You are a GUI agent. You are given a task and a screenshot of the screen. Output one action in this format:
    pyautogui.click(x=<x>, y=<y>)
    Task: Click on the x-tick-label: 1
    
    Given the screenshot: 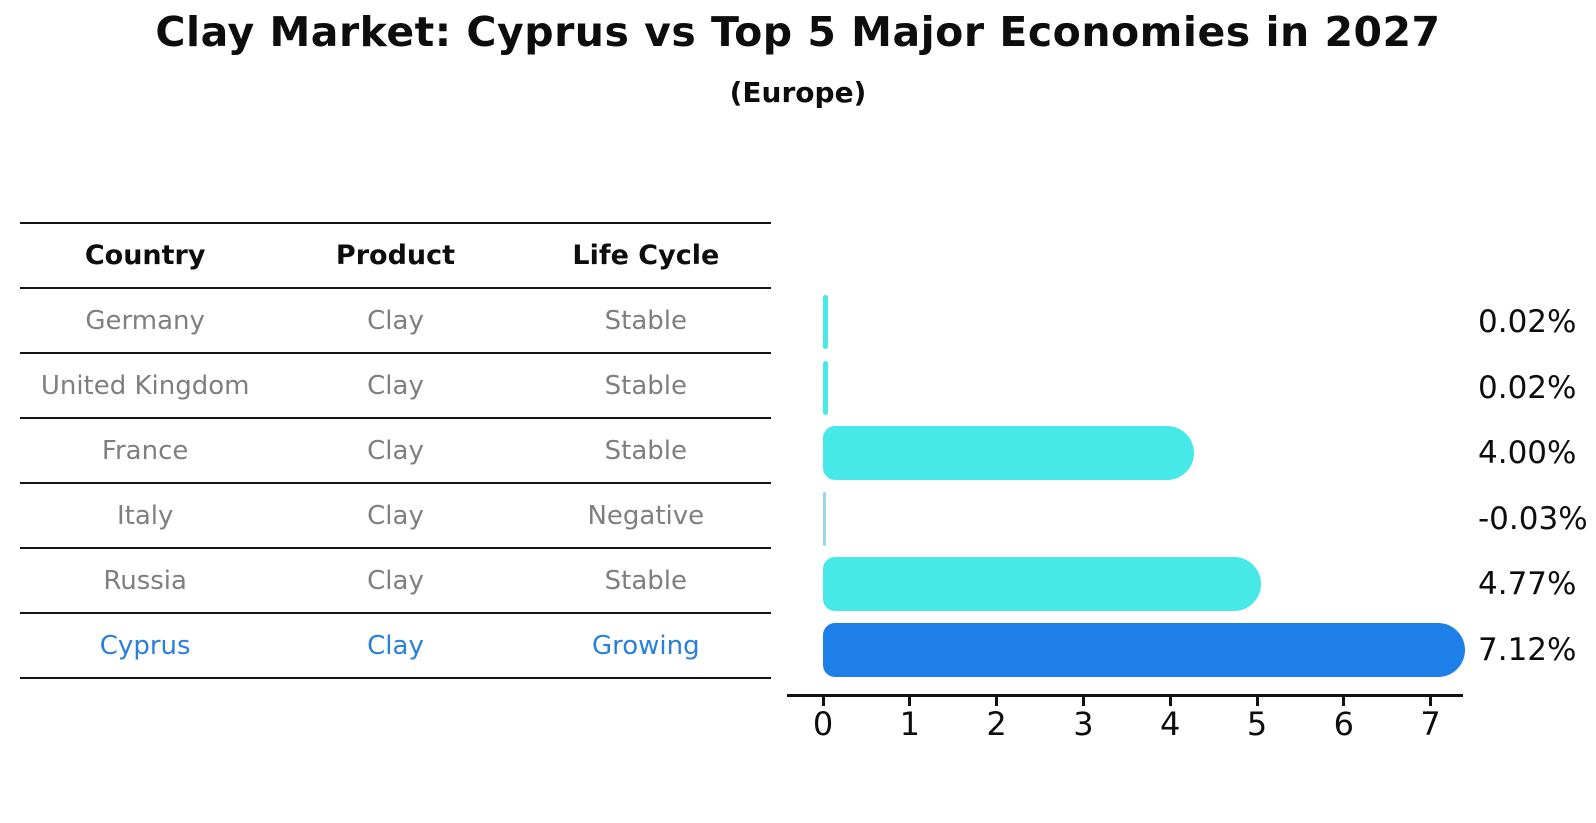 What is the action you would take?
    pyautogui.click(x=909, y=724)
    